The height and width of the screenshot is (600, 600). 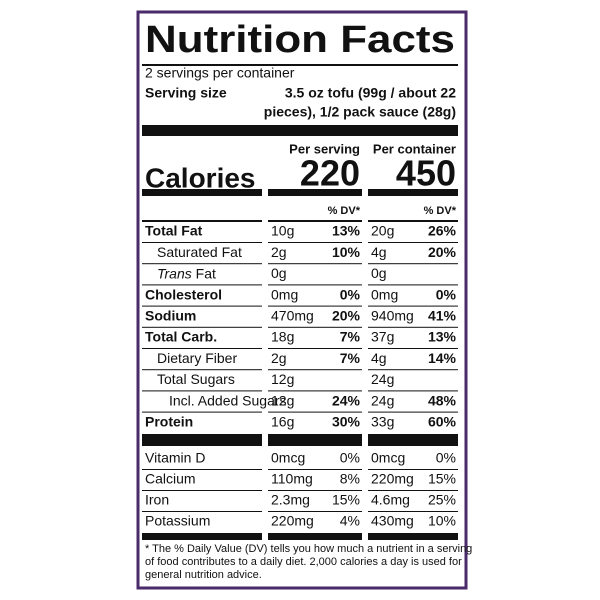 What do you see at coordinates (183, 294) in the screenshot?
I see `row-label: Cholesterol` at bounding box center [183, 294].